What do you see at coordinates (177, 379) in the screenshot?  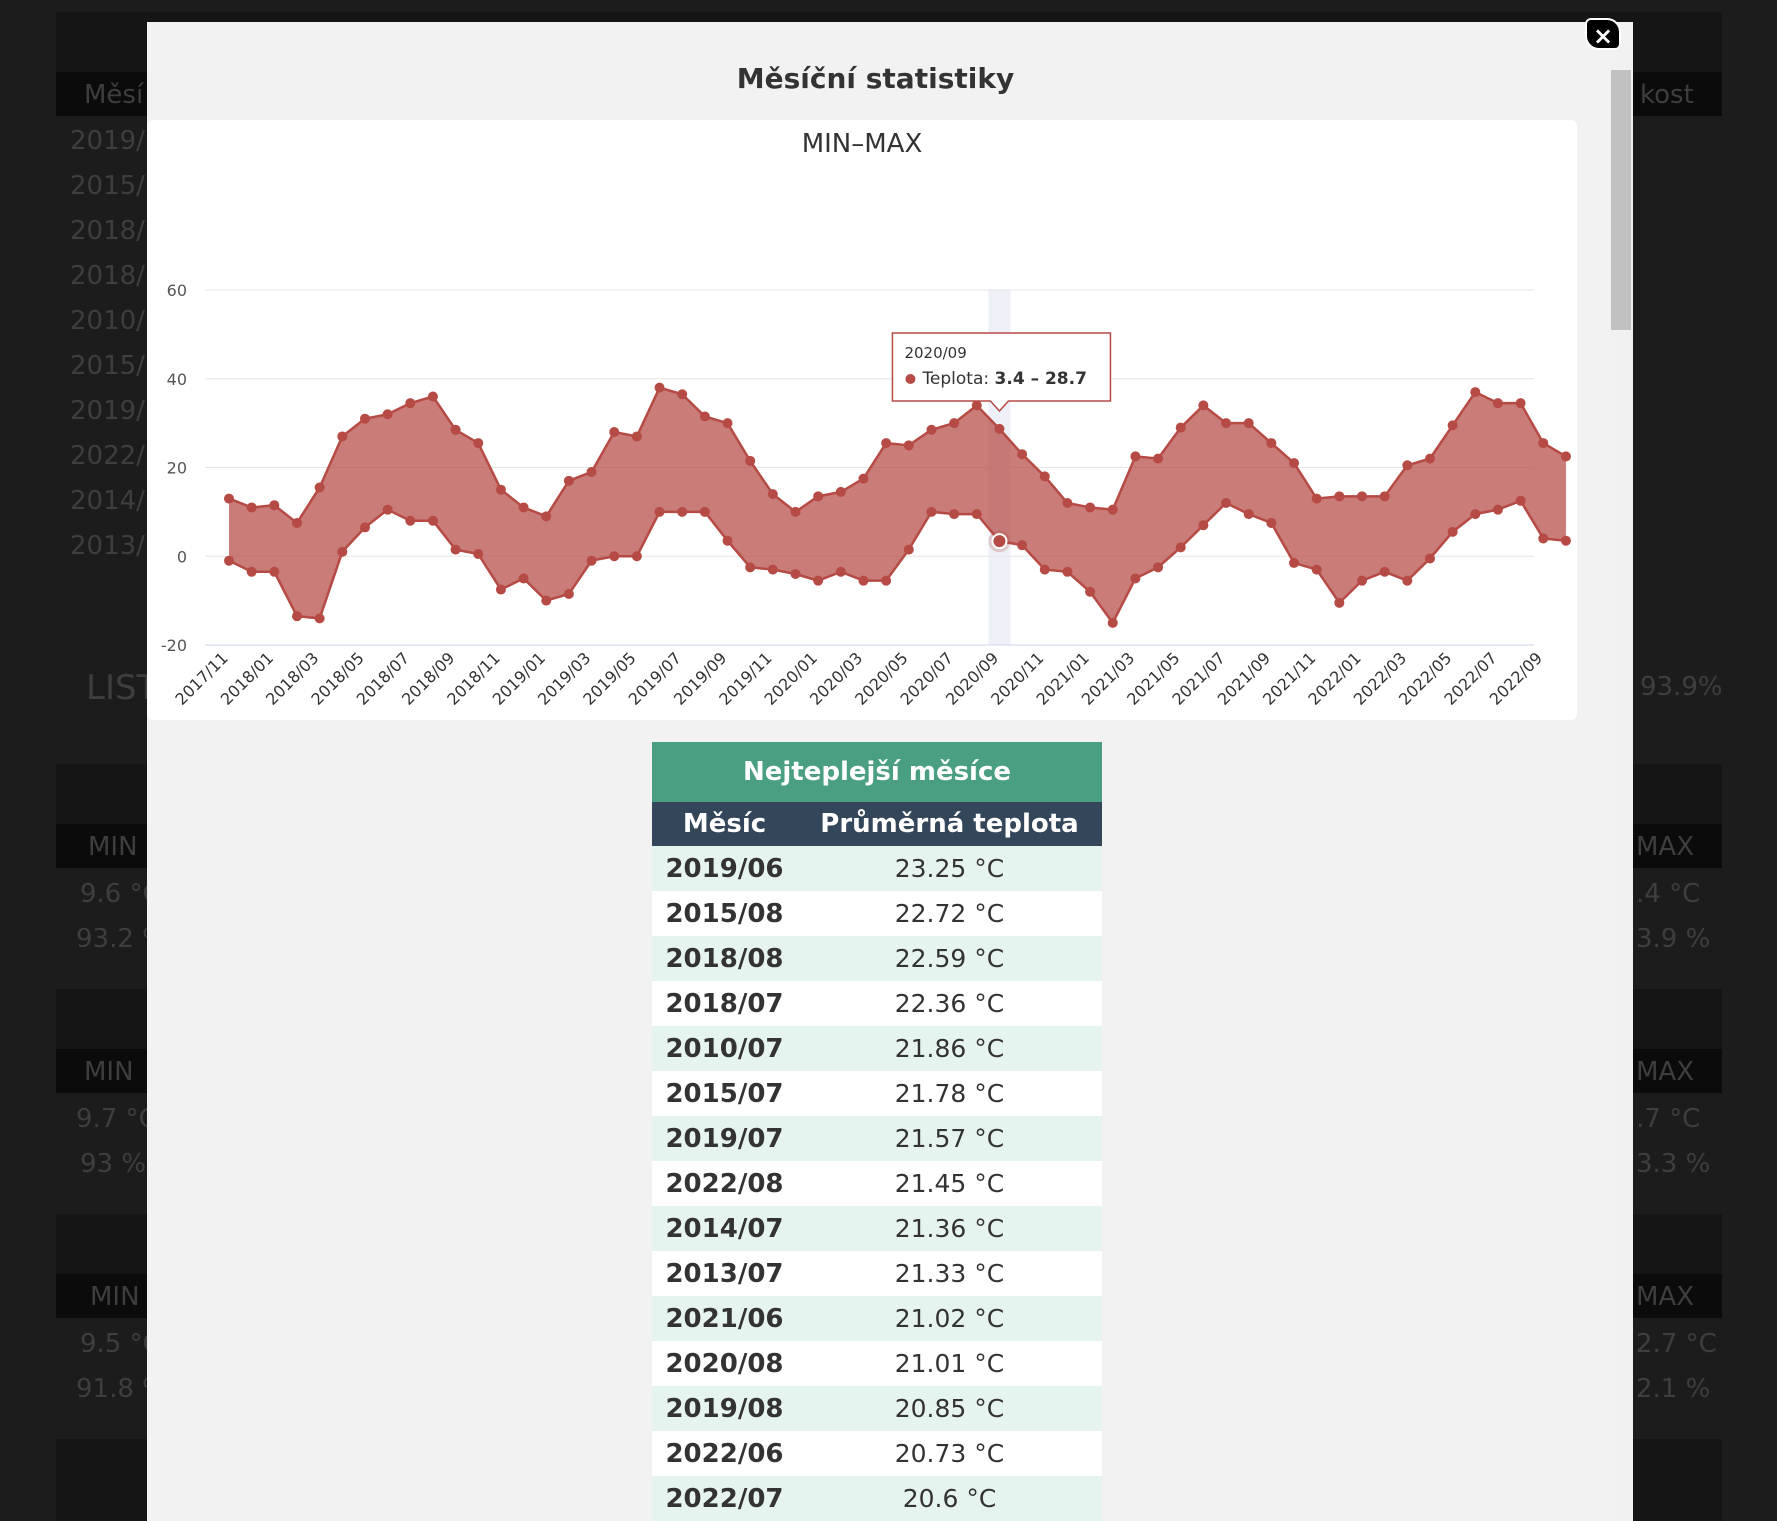 I see `y-tick-label: 40` at bounding box center [177, 379].